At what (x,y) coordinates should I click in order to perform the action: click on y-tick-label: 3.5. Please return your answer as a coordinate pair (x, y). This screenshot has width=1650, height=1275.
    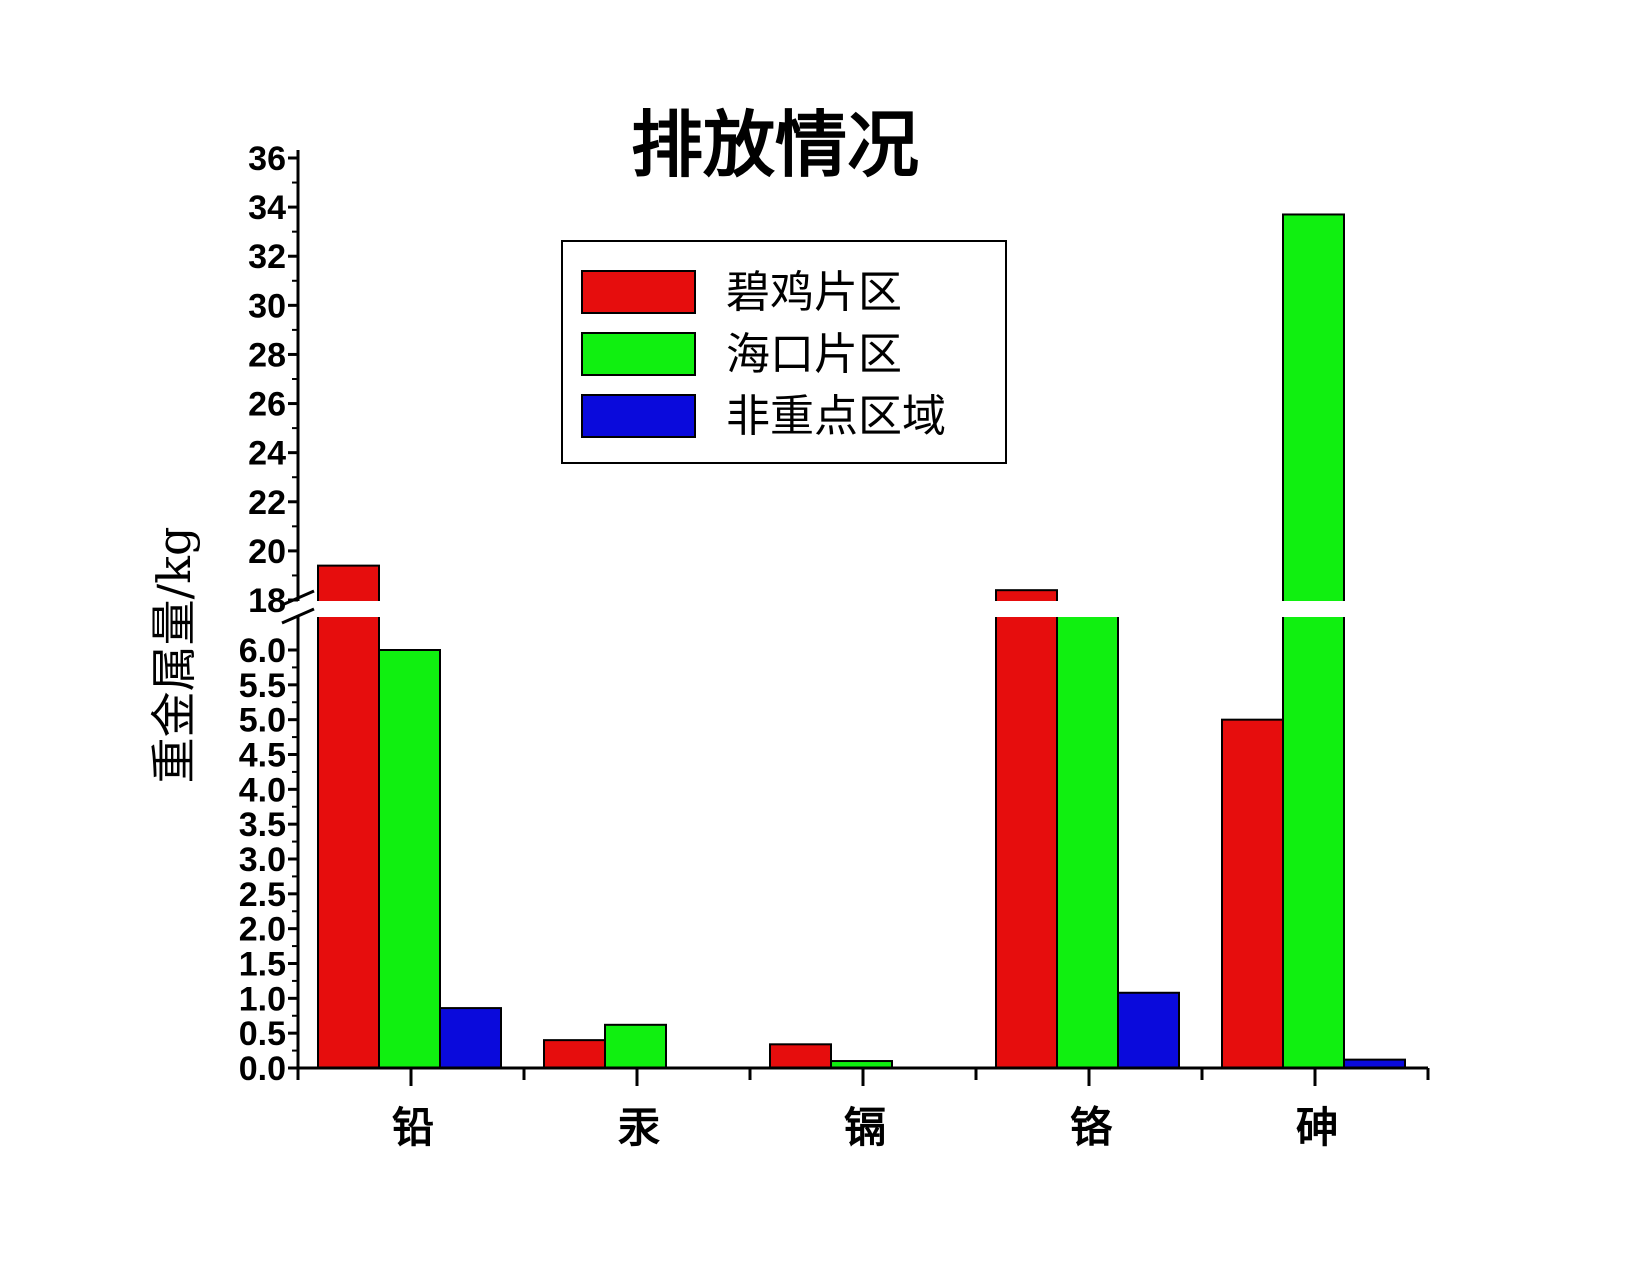
    Looking at the image, I should click on (262, 825).